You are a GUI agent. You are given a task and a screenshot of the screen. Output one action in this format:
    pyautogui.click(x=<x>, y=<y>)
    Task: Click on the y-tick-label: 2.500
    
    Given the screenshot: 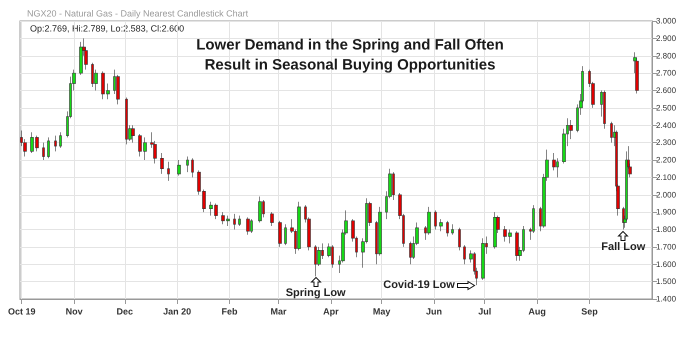 What is the action you would take?
    pyautogui.click(x=666, y=107)
    